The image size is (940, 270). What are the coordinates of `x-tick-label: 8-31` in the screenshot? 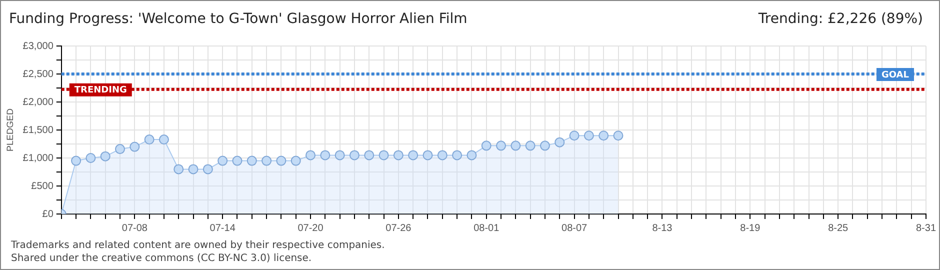 It's located at (926, 228).